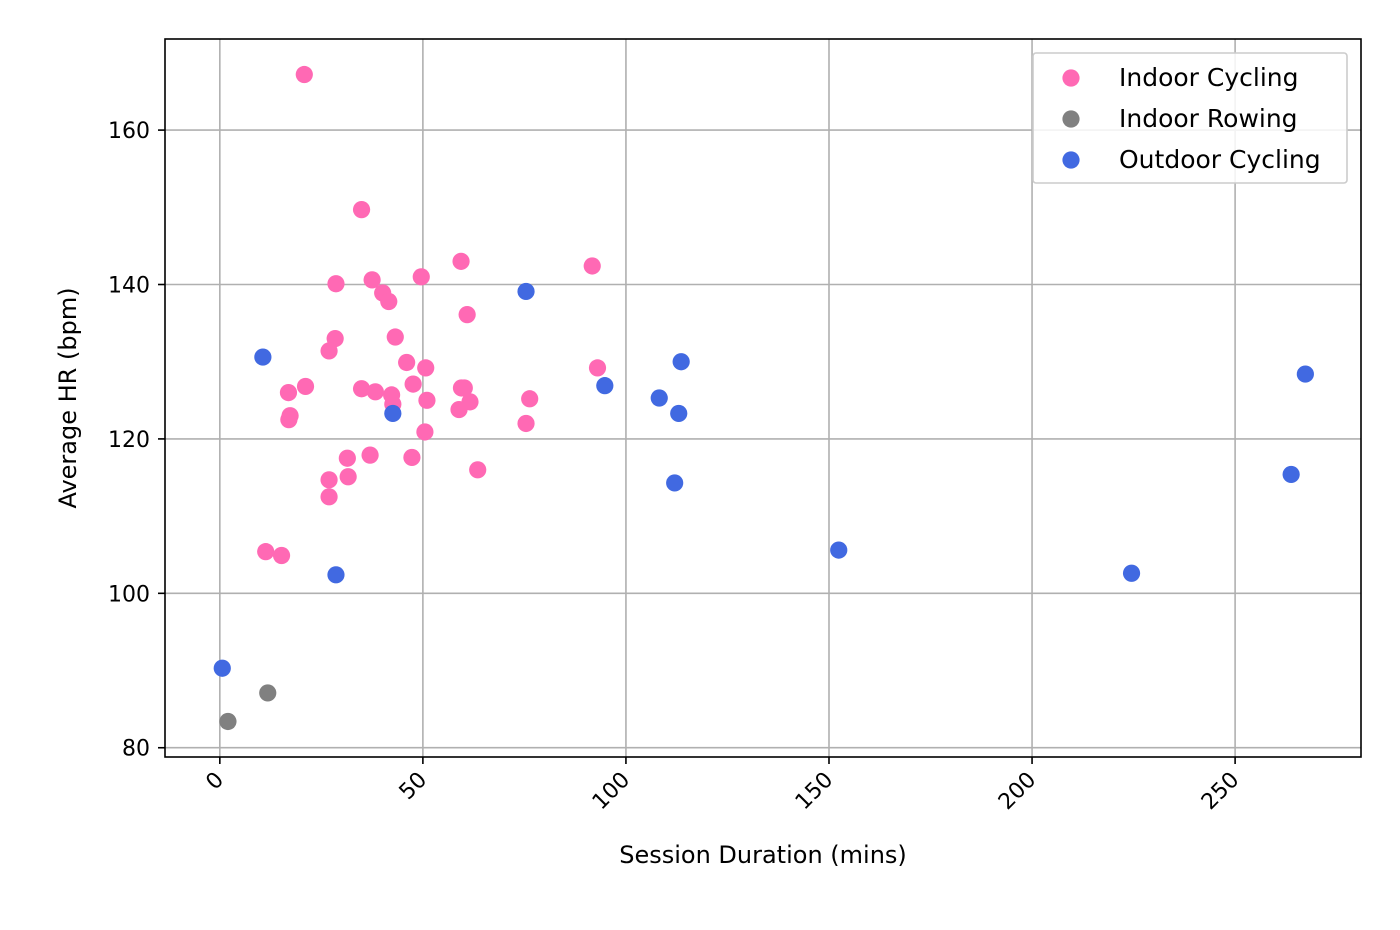 The width and height of the screenshot is (1400, 930). Describe the element at coordinates (136, 749) in the screenshot. I see `y-tick-label: 80` at that location.